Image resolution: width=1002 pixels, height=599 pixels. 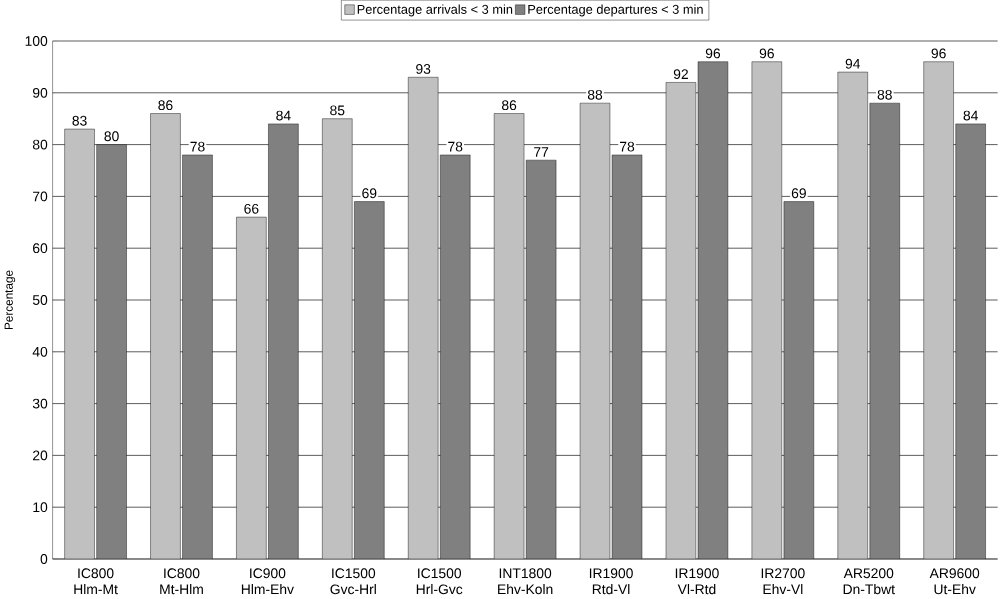 What do you see at coordinates (783, 581) in the screenshot?
I see `x-tick-label: IR2700 Ehv-Vl` at bounding box center [783, 581].